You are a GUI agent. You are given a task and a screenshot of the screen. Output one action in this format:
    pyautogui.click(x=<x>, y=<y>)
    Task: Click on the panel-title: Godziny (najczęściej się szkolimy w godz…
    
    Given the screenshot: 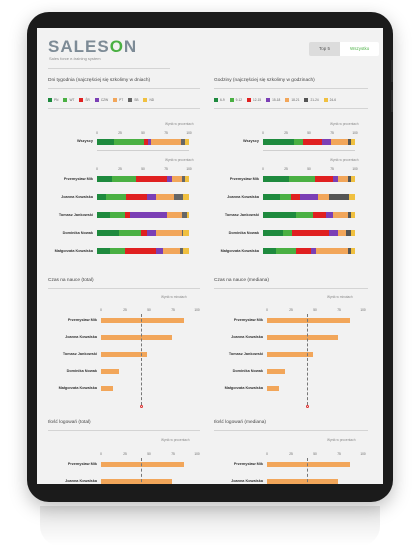 What is the action you would take?
    pyautogui.click(x=264, y=80)
    